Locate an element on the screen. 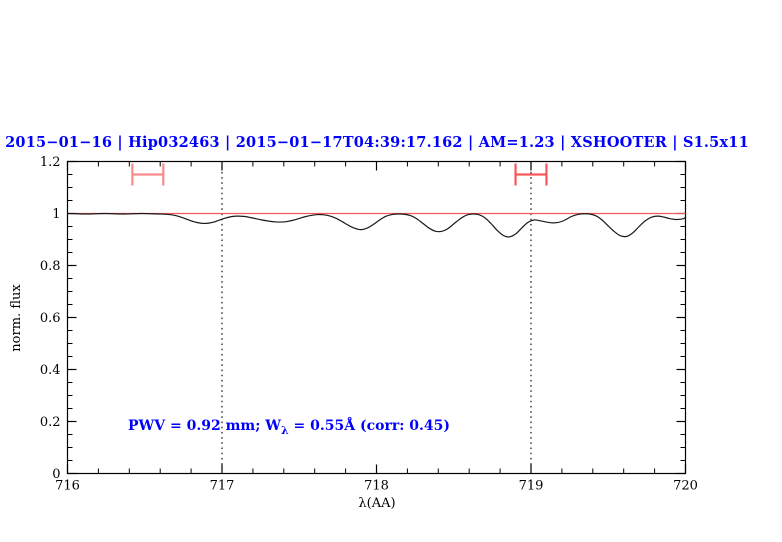  y-tick-label: 0.4 is located at coordinates (50, 370).